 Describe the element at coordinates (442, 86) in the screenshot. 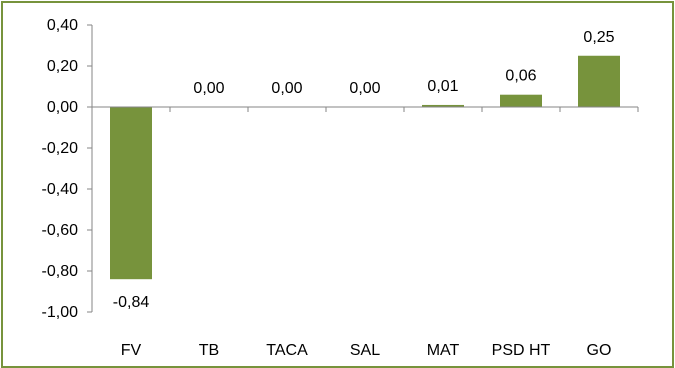

I see `data-label: 0,01` at that location.